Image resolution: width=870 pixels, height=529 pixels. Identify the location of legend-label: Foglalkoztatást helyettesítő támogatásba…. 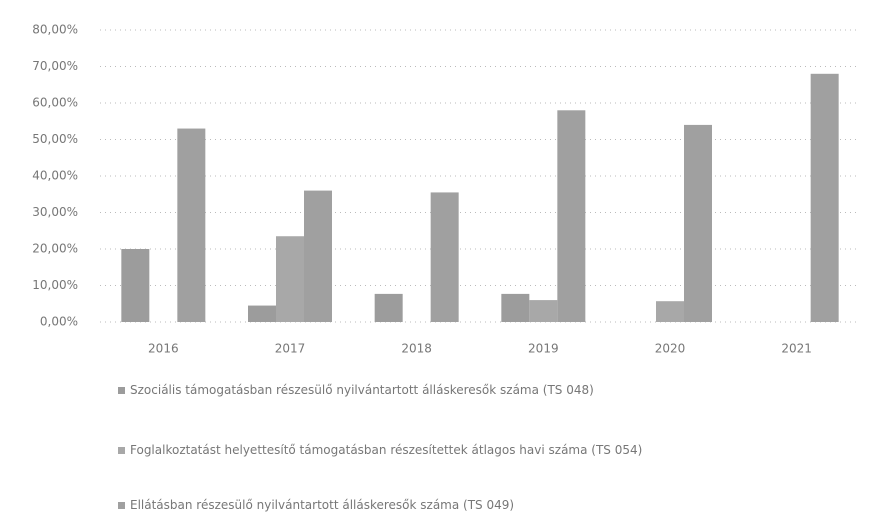
(386, 450).